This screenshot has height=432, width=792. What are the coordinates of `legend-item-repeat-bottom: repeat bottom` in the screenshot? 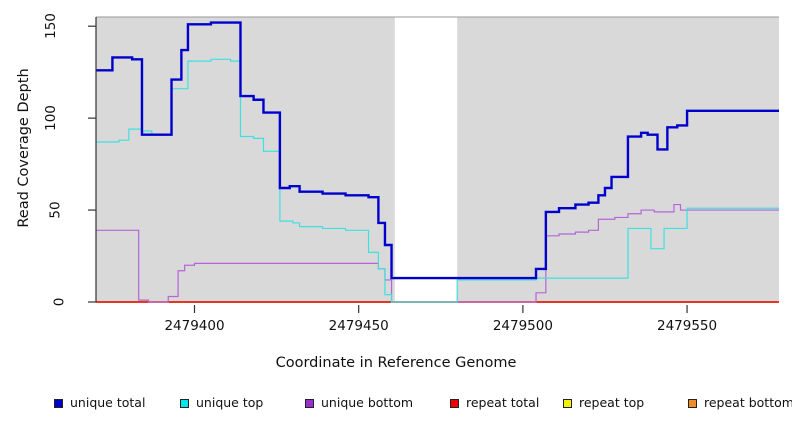 It's located at (740, 403).